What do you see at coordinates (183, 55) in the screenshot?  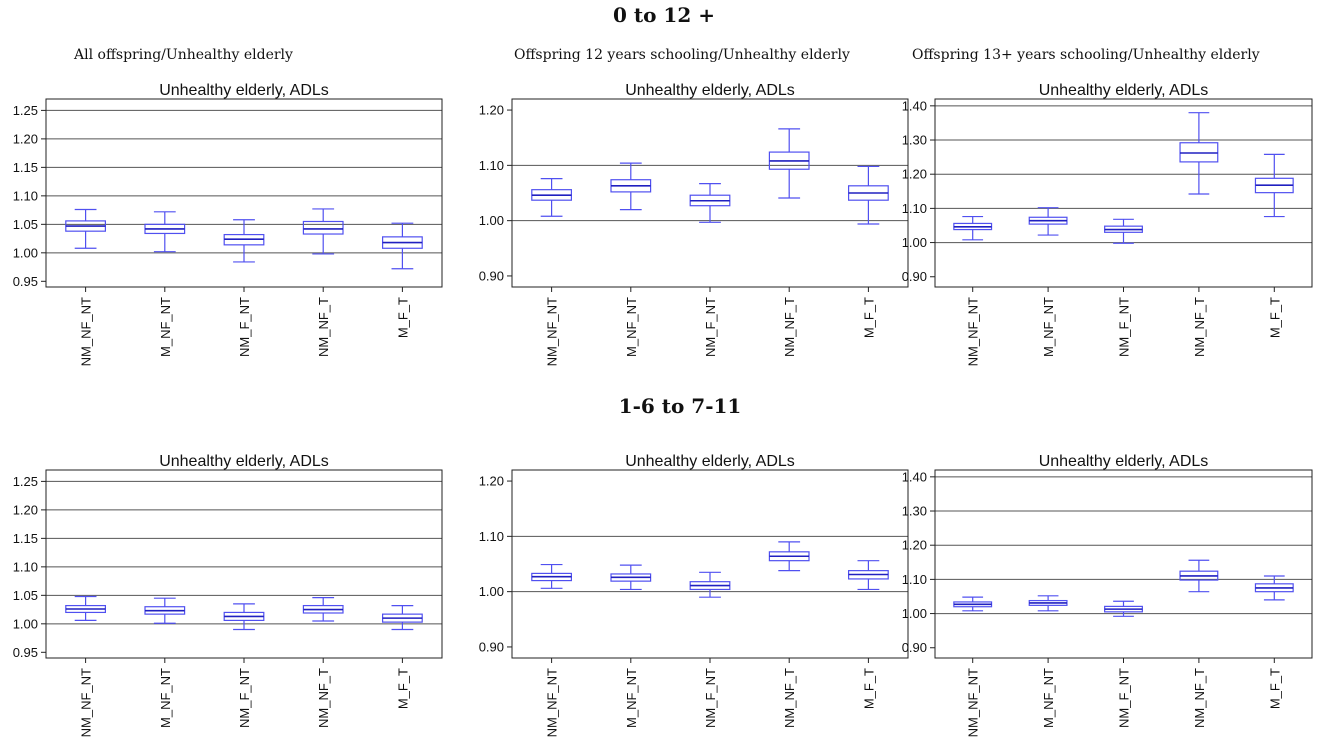 I see `column-title-all-offspring: All offspring/Unhealthy elderly` at bounding box center [183, 55].